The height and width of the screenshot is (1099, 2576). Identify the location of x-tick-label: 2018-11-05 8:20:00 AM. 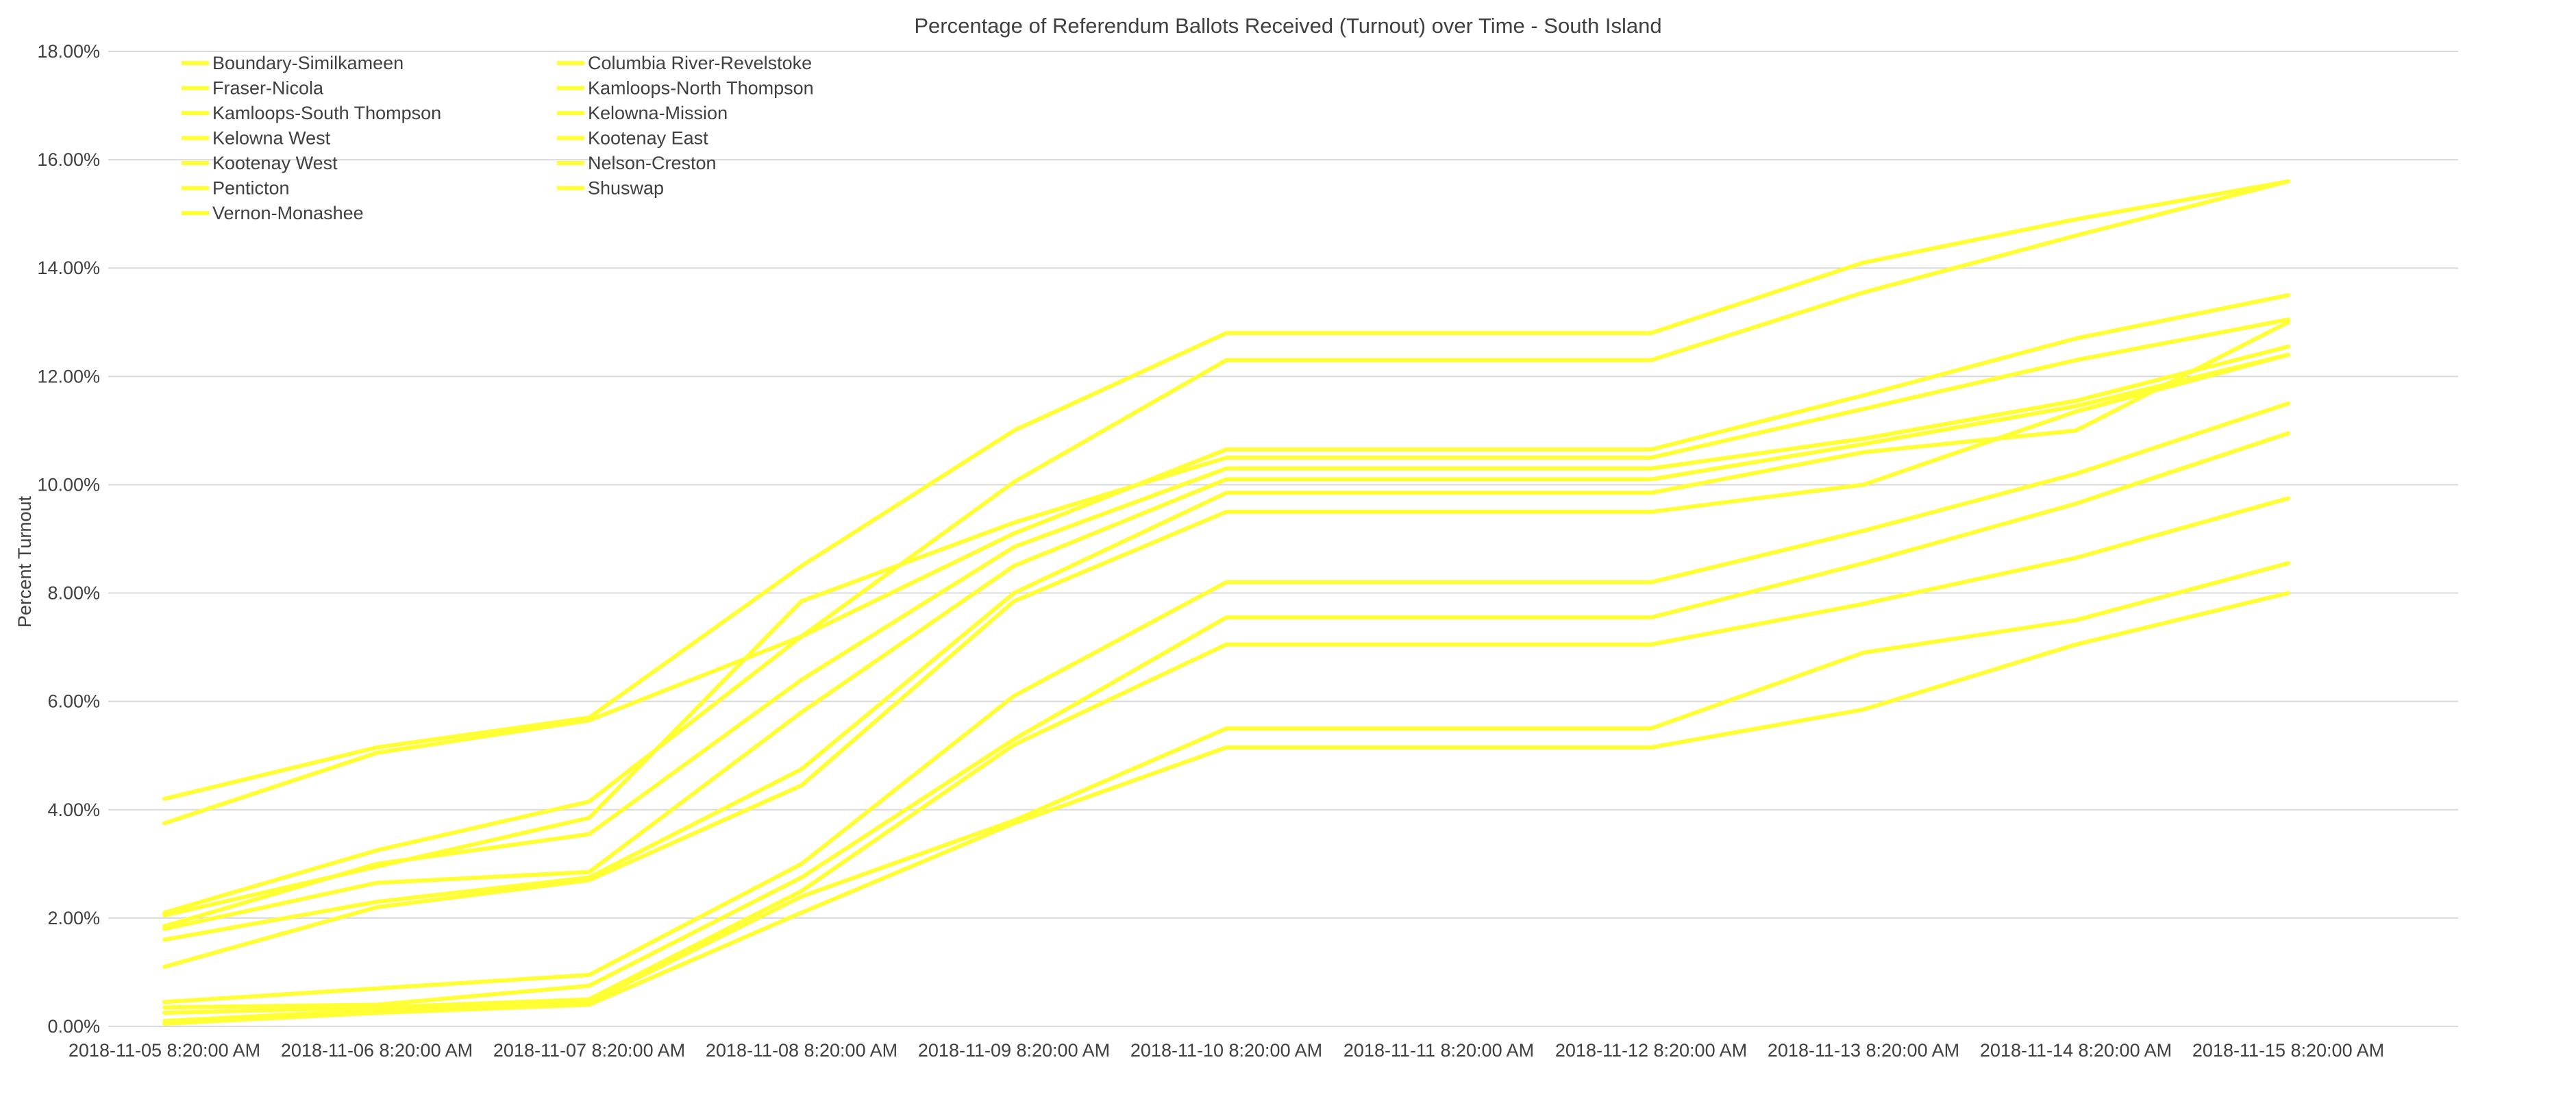
(164, 1050).